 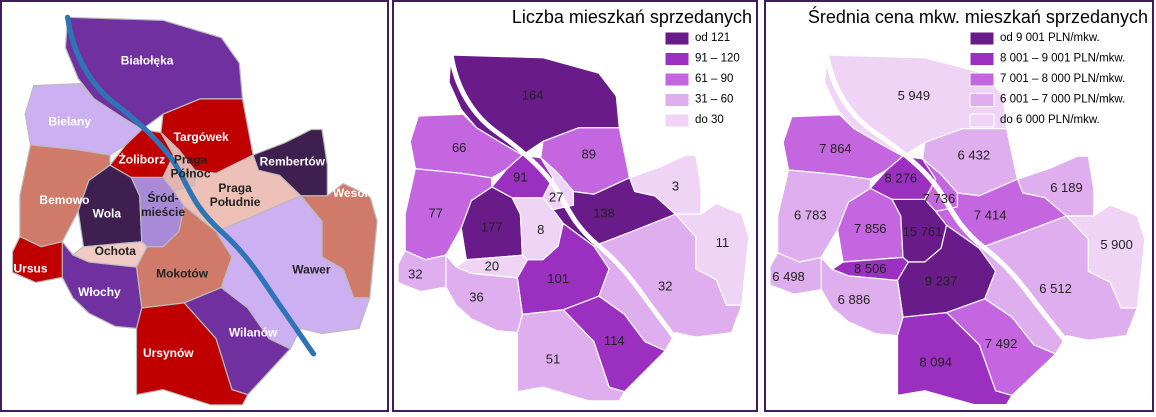 What do you see at coordinates (162, 197) in the screenshot?
I see `district-name: Śród-` at bounding box center [162, 197].